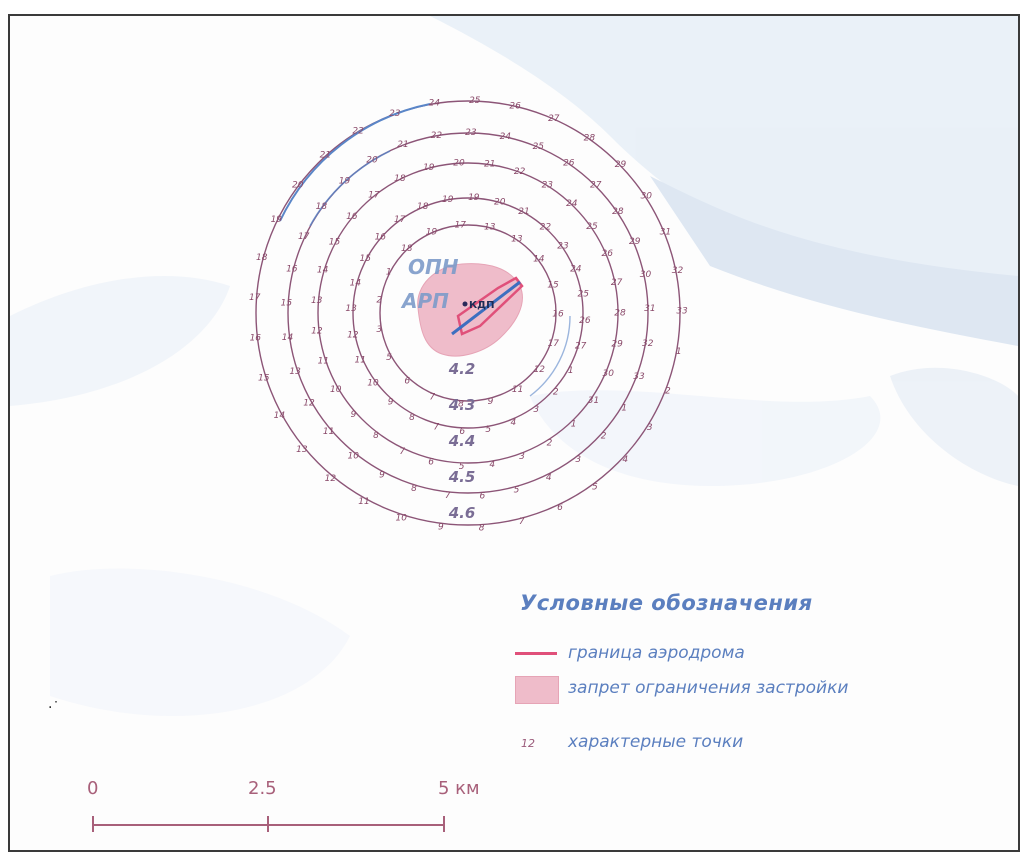 This screenshot has width=1026, height=854. I want to click on point-number-ring3: 18, so click(400, 179).